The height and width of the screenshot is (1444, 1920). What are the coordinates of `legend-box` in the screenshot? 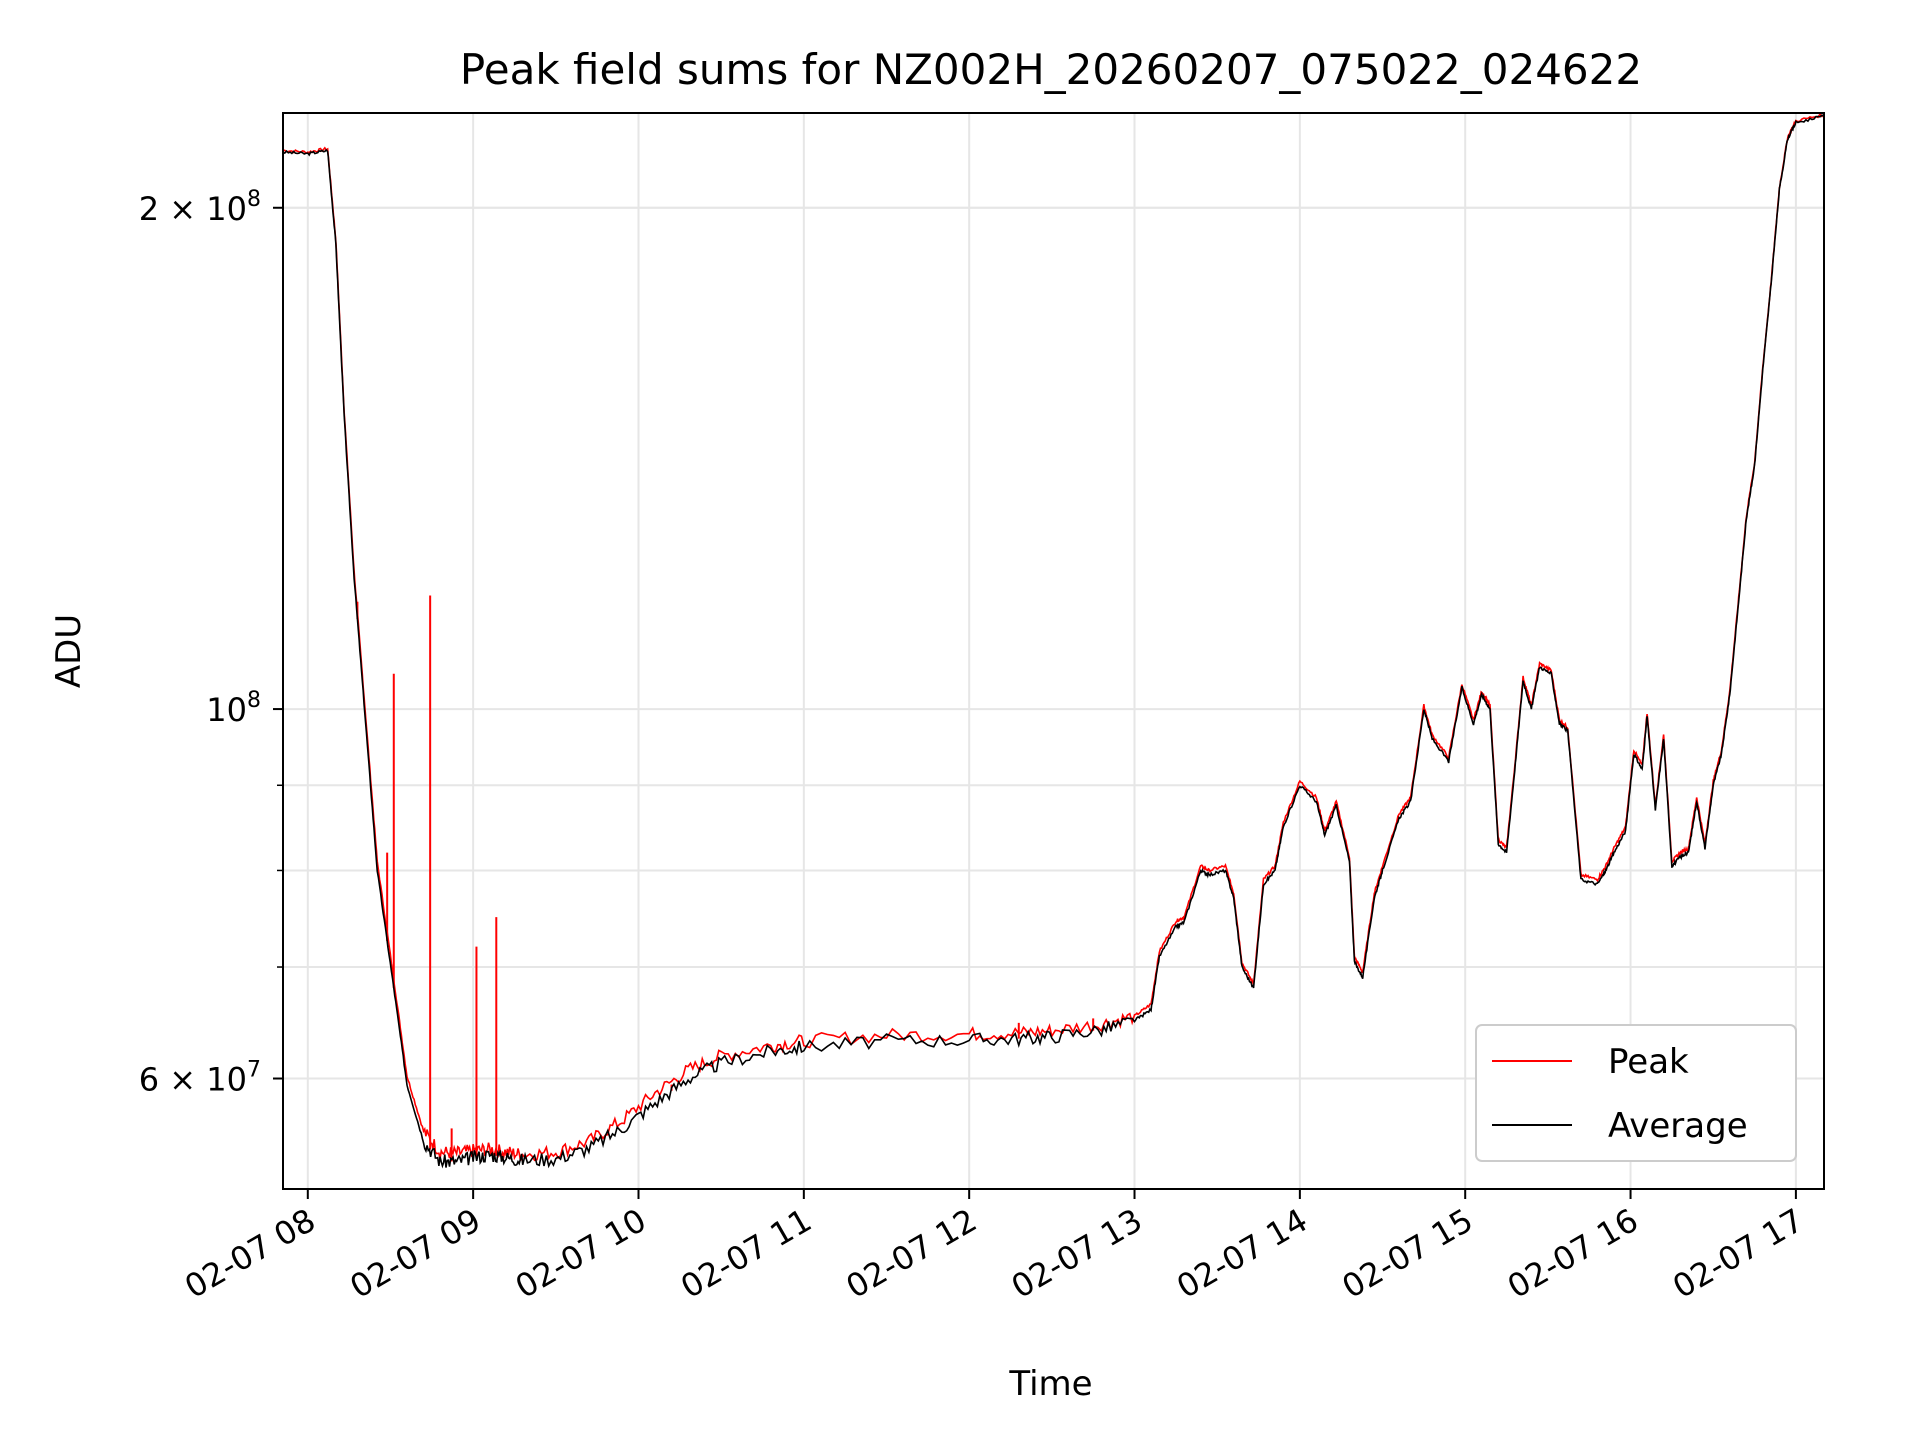 It's located at (1636, 1093).